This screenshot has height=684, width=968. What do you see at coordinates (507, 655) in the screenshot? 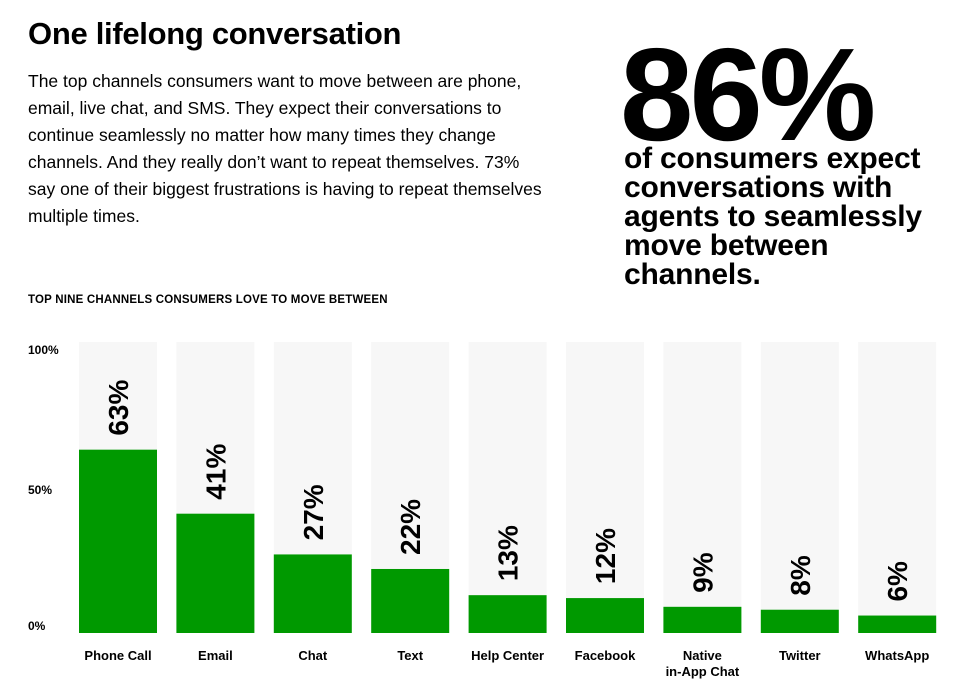
I see `category-label: Help Center` at bounding box center [507, 655].